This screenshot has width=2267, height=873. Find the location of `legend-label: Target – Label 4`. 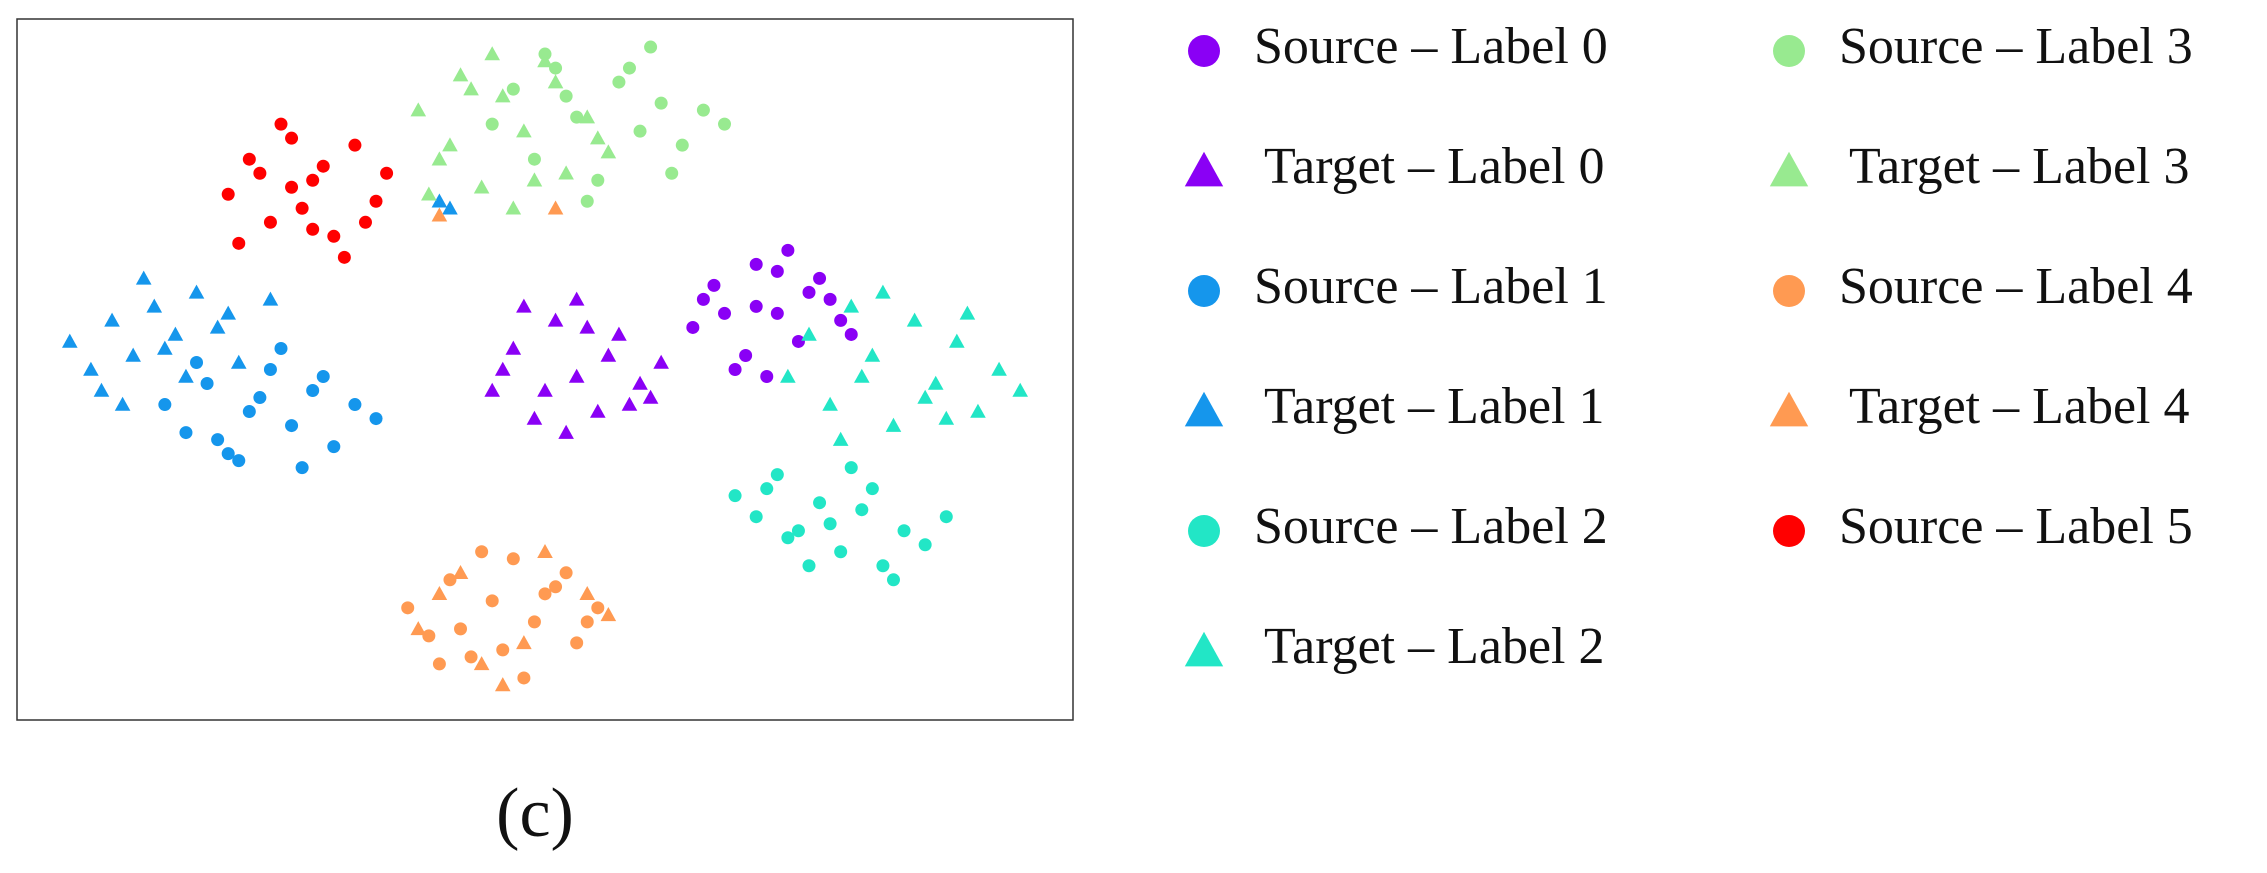

legend-label: Target – Label 4 is located at coordinates (2019, 406).